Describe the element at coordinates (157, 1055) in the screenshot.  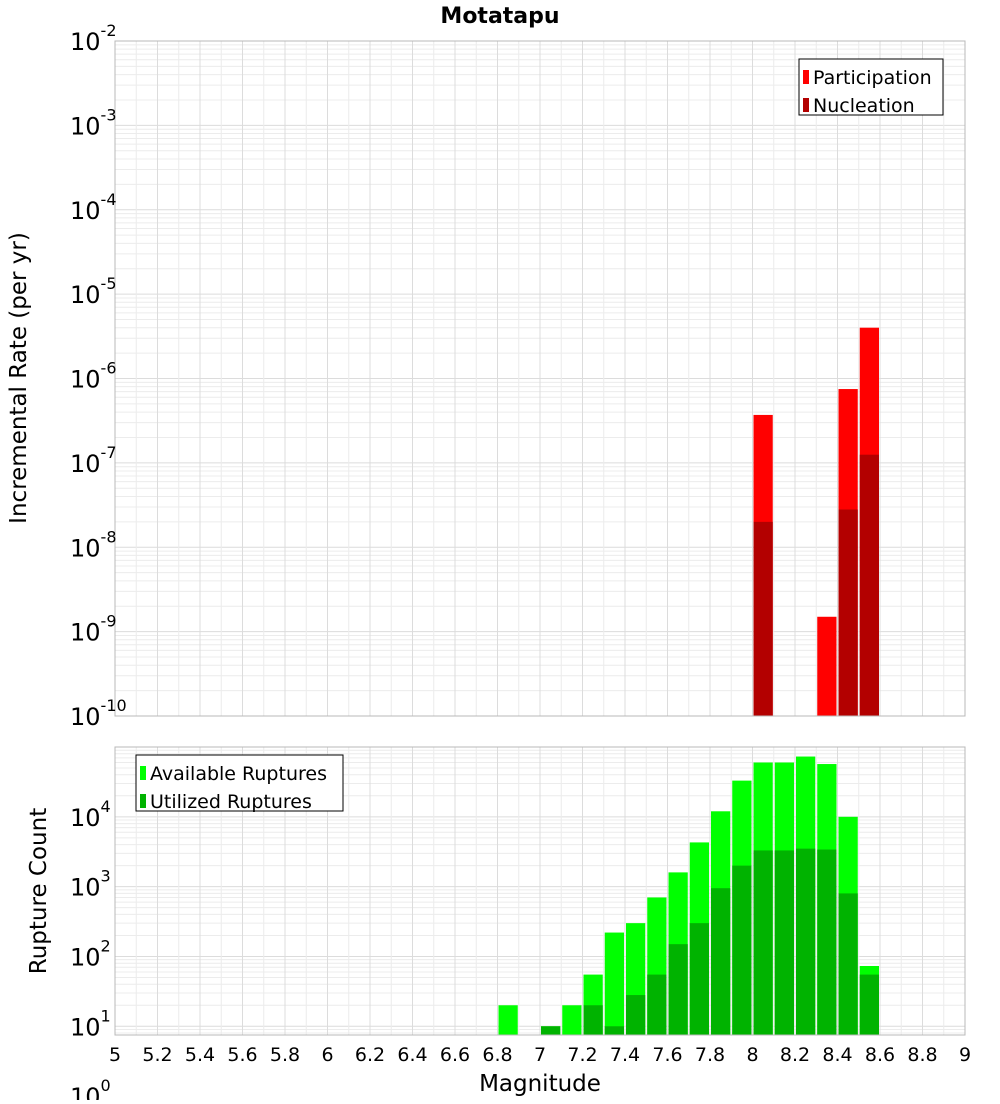
I see `x-tick-label: 5.2` at that location.